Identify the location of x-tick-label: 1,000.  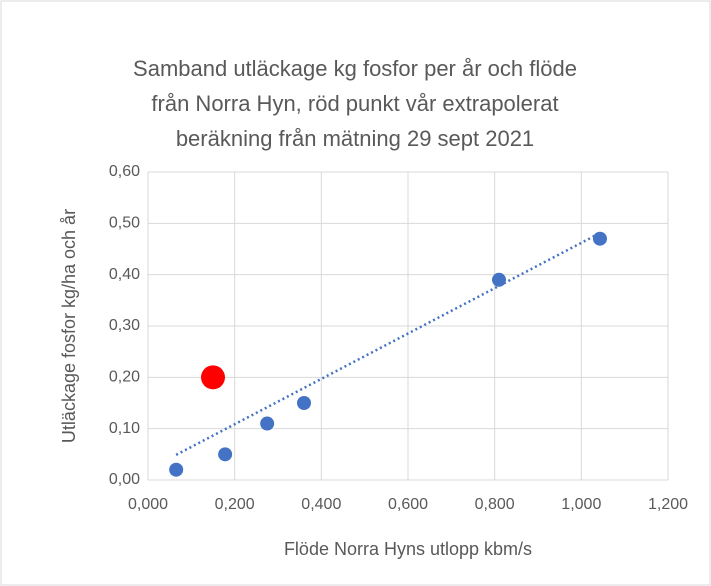
(581, 504).